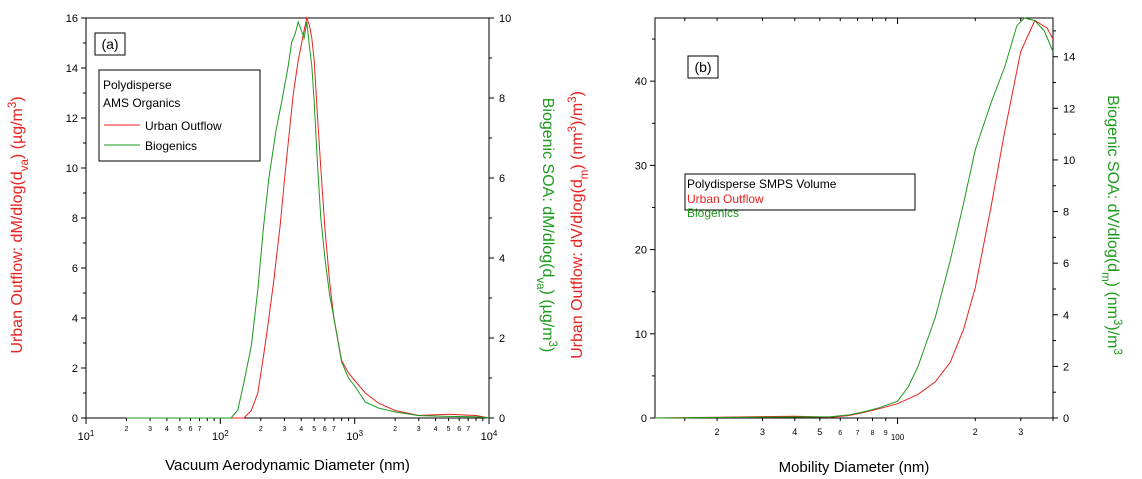 The height and width of the screenshot is (479, 1142). What do you see at coordinates (75, 269) in the screenshot?
I see `left-tick-label-a: 6` at bounding box center [75, 269].